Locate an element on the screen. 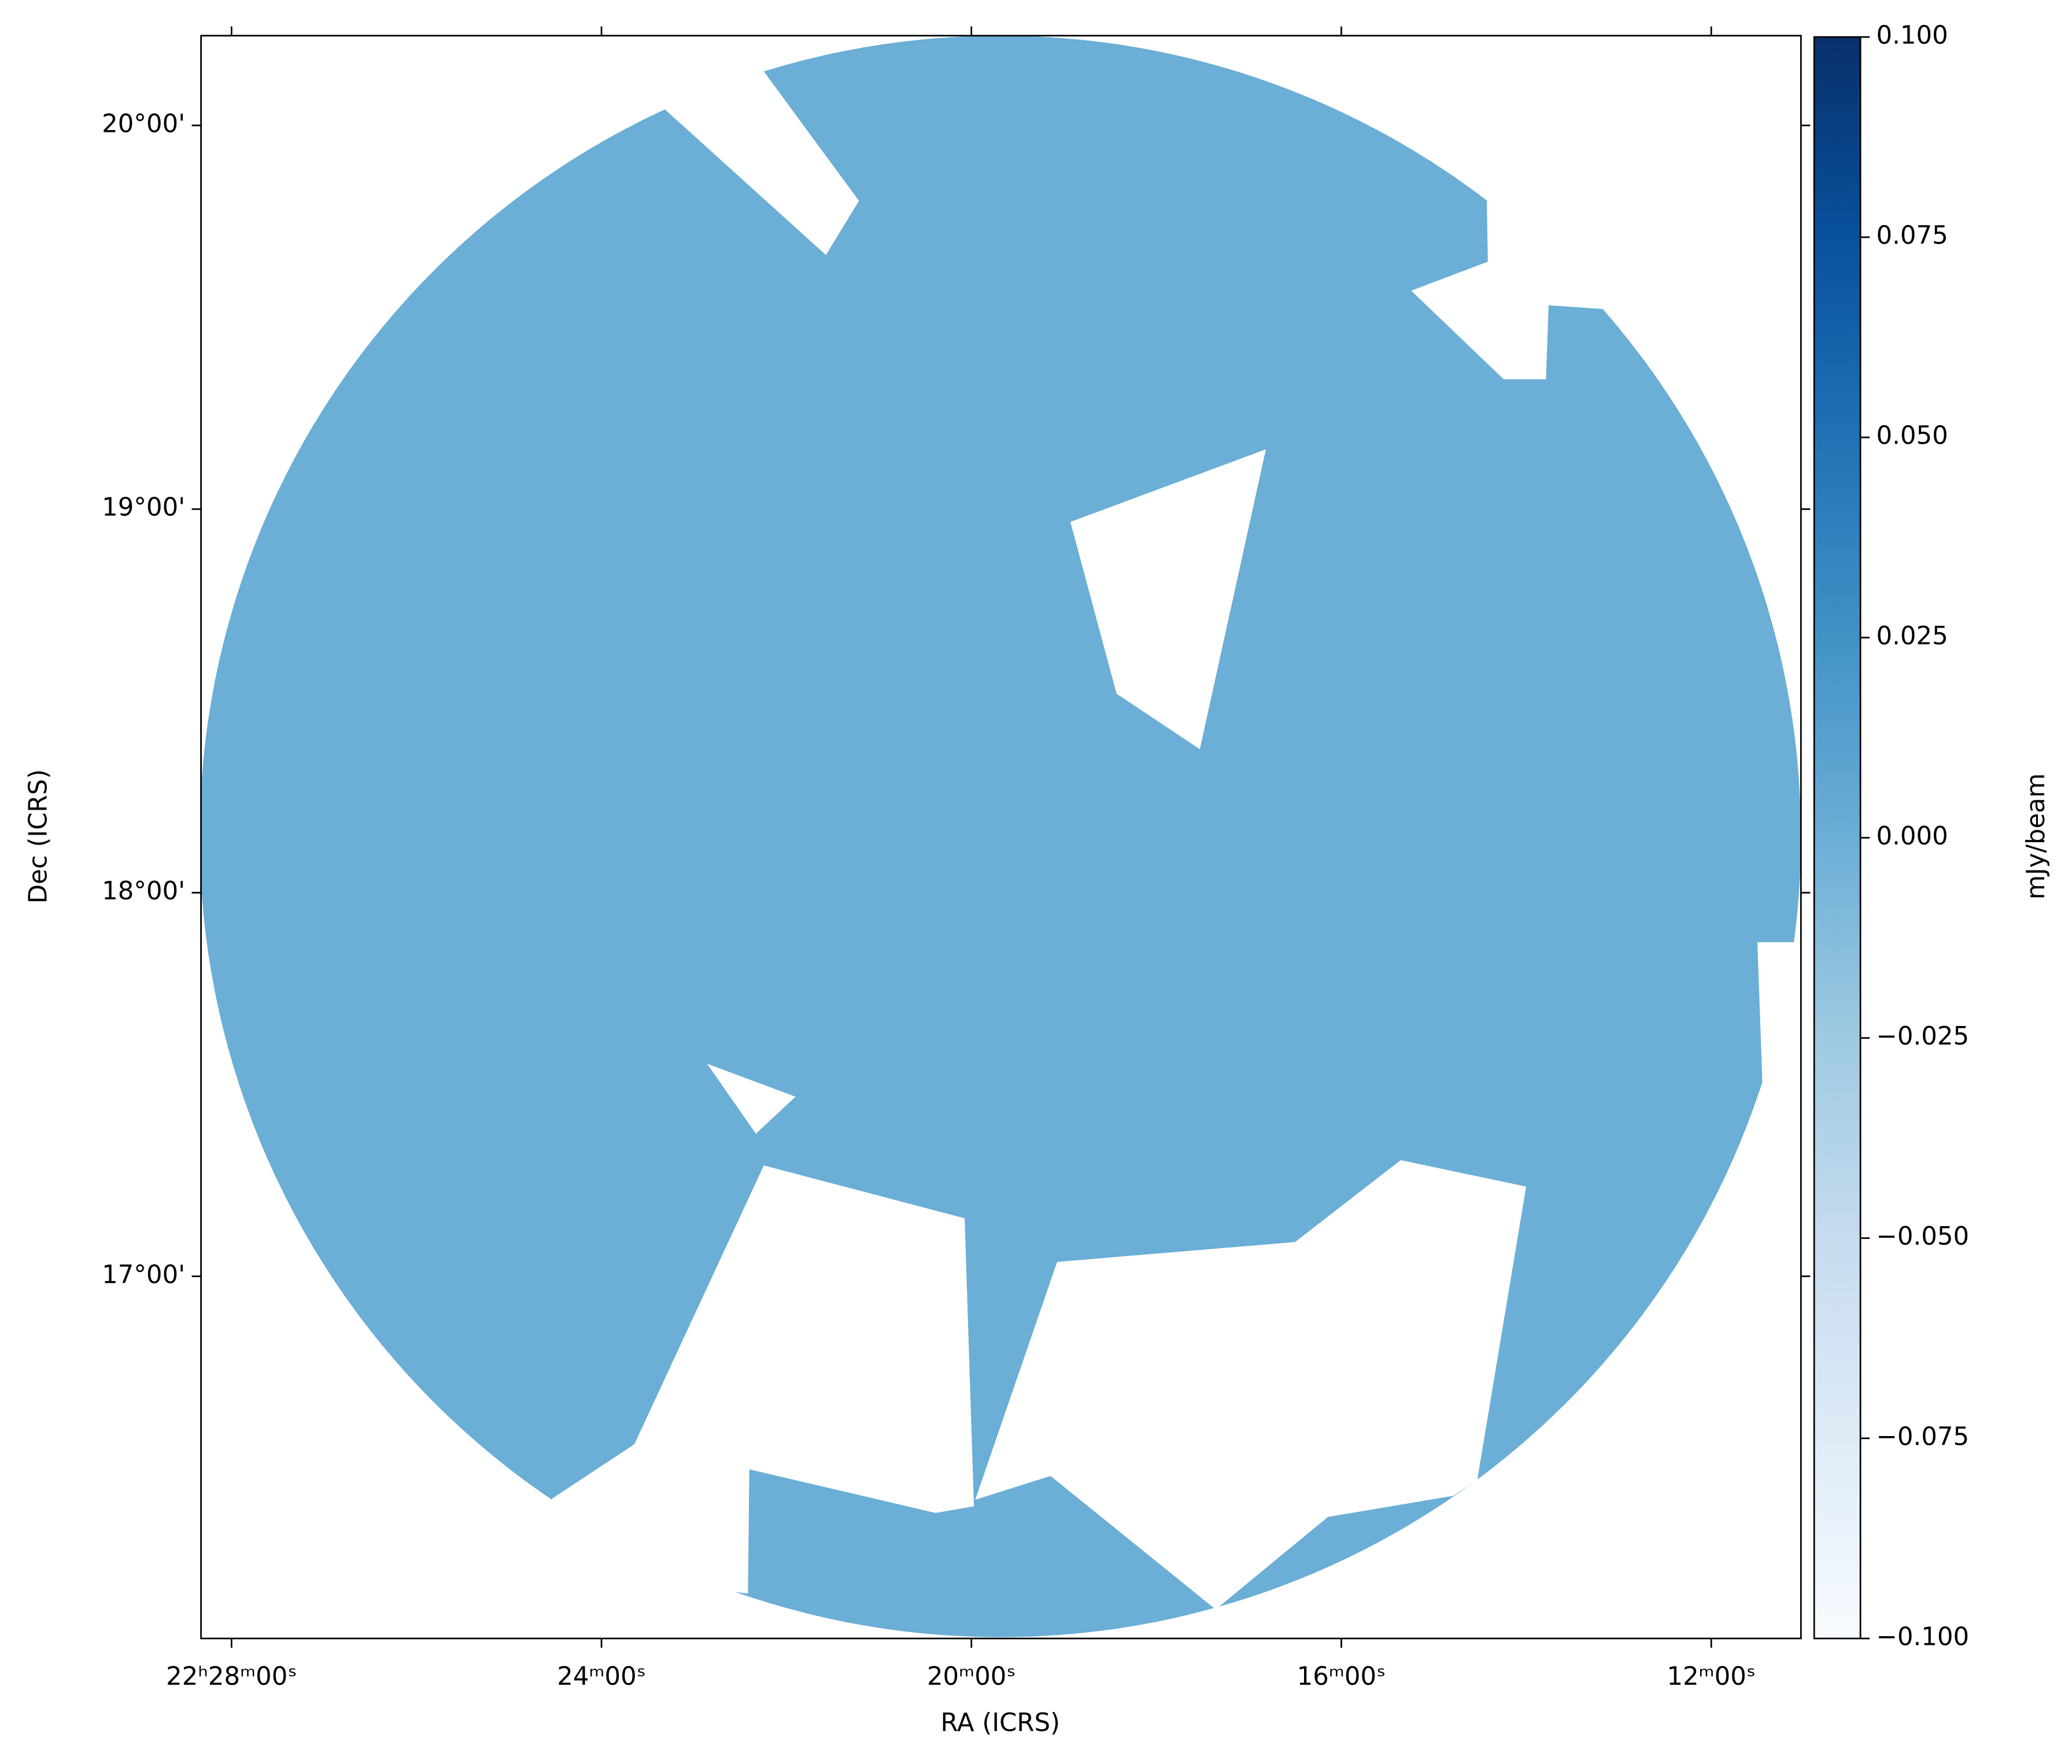 The image size is (2072, 1764). y-tick-label: 19°00' is located at coordinates (143, 507).